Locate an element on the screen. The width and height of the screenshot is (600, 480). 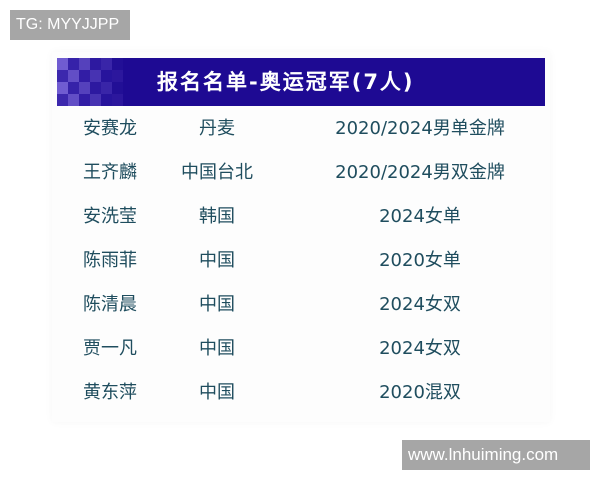
athlete-name: 王齐麟 is located at coordinates (110, 172).